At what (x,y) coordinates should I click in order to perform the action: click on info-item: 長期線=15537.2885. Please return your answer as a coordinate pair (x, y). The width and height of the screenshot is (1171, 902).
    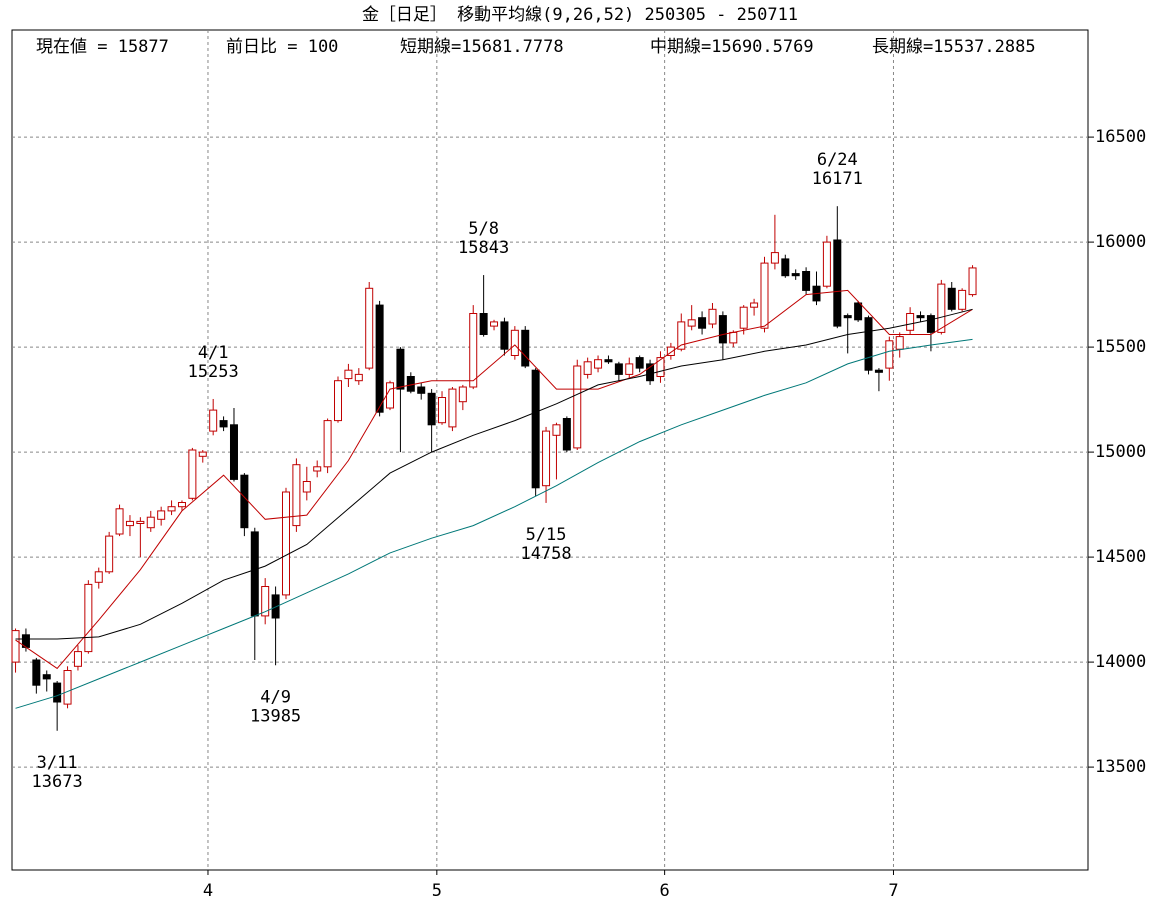
    Looking at the image, I should click on (954, 47).